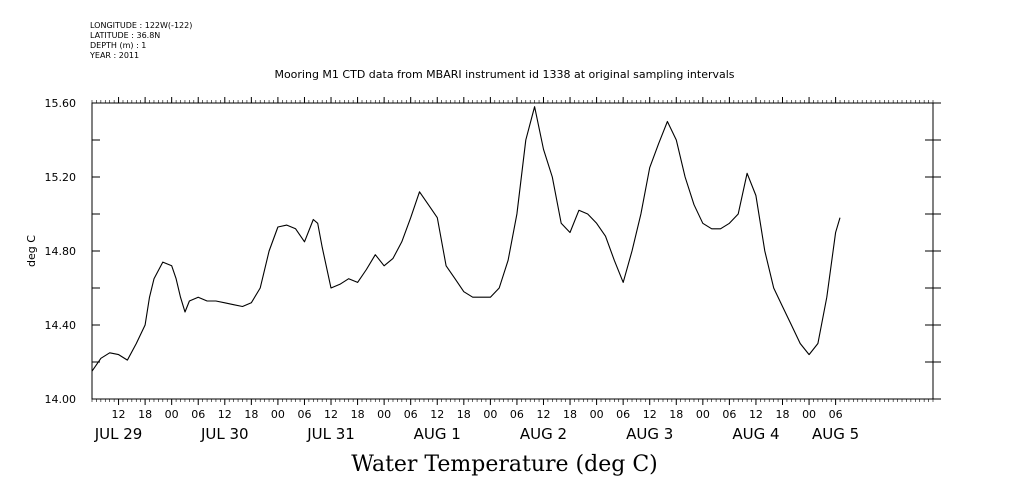  Describe the element at coordinates (115, 55) in the screenshot. I see `year-label: YEAR : 2011` at that location.